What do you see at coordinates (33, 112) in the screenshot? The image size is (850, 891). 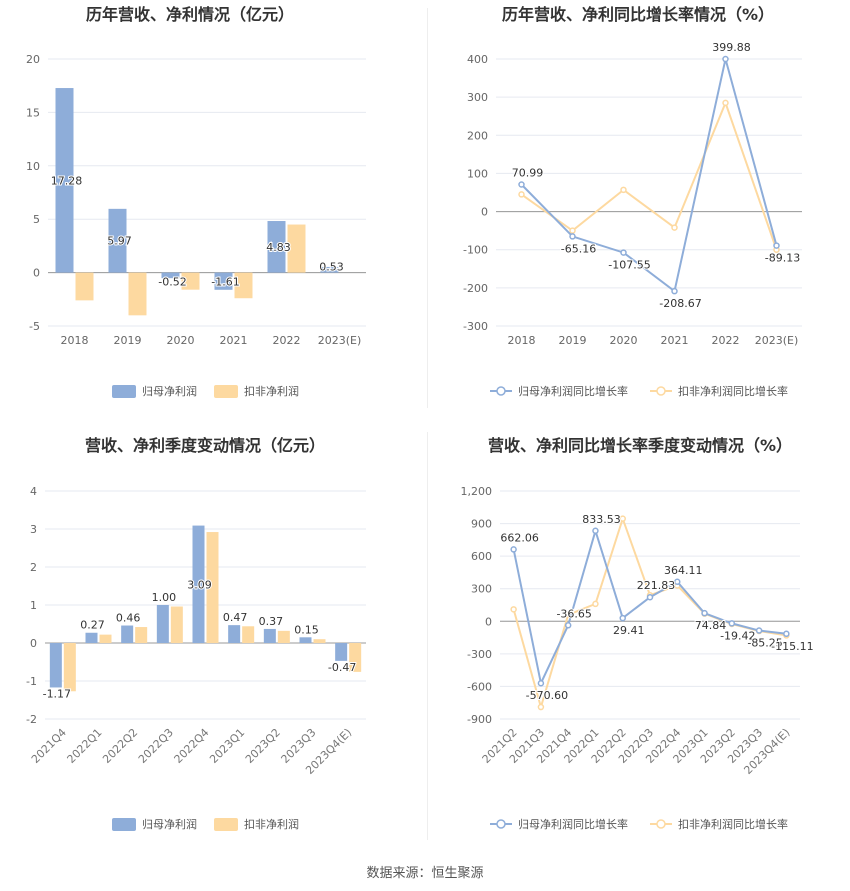 I see `y-tick-label: 15` at bounding box center [33, 112].